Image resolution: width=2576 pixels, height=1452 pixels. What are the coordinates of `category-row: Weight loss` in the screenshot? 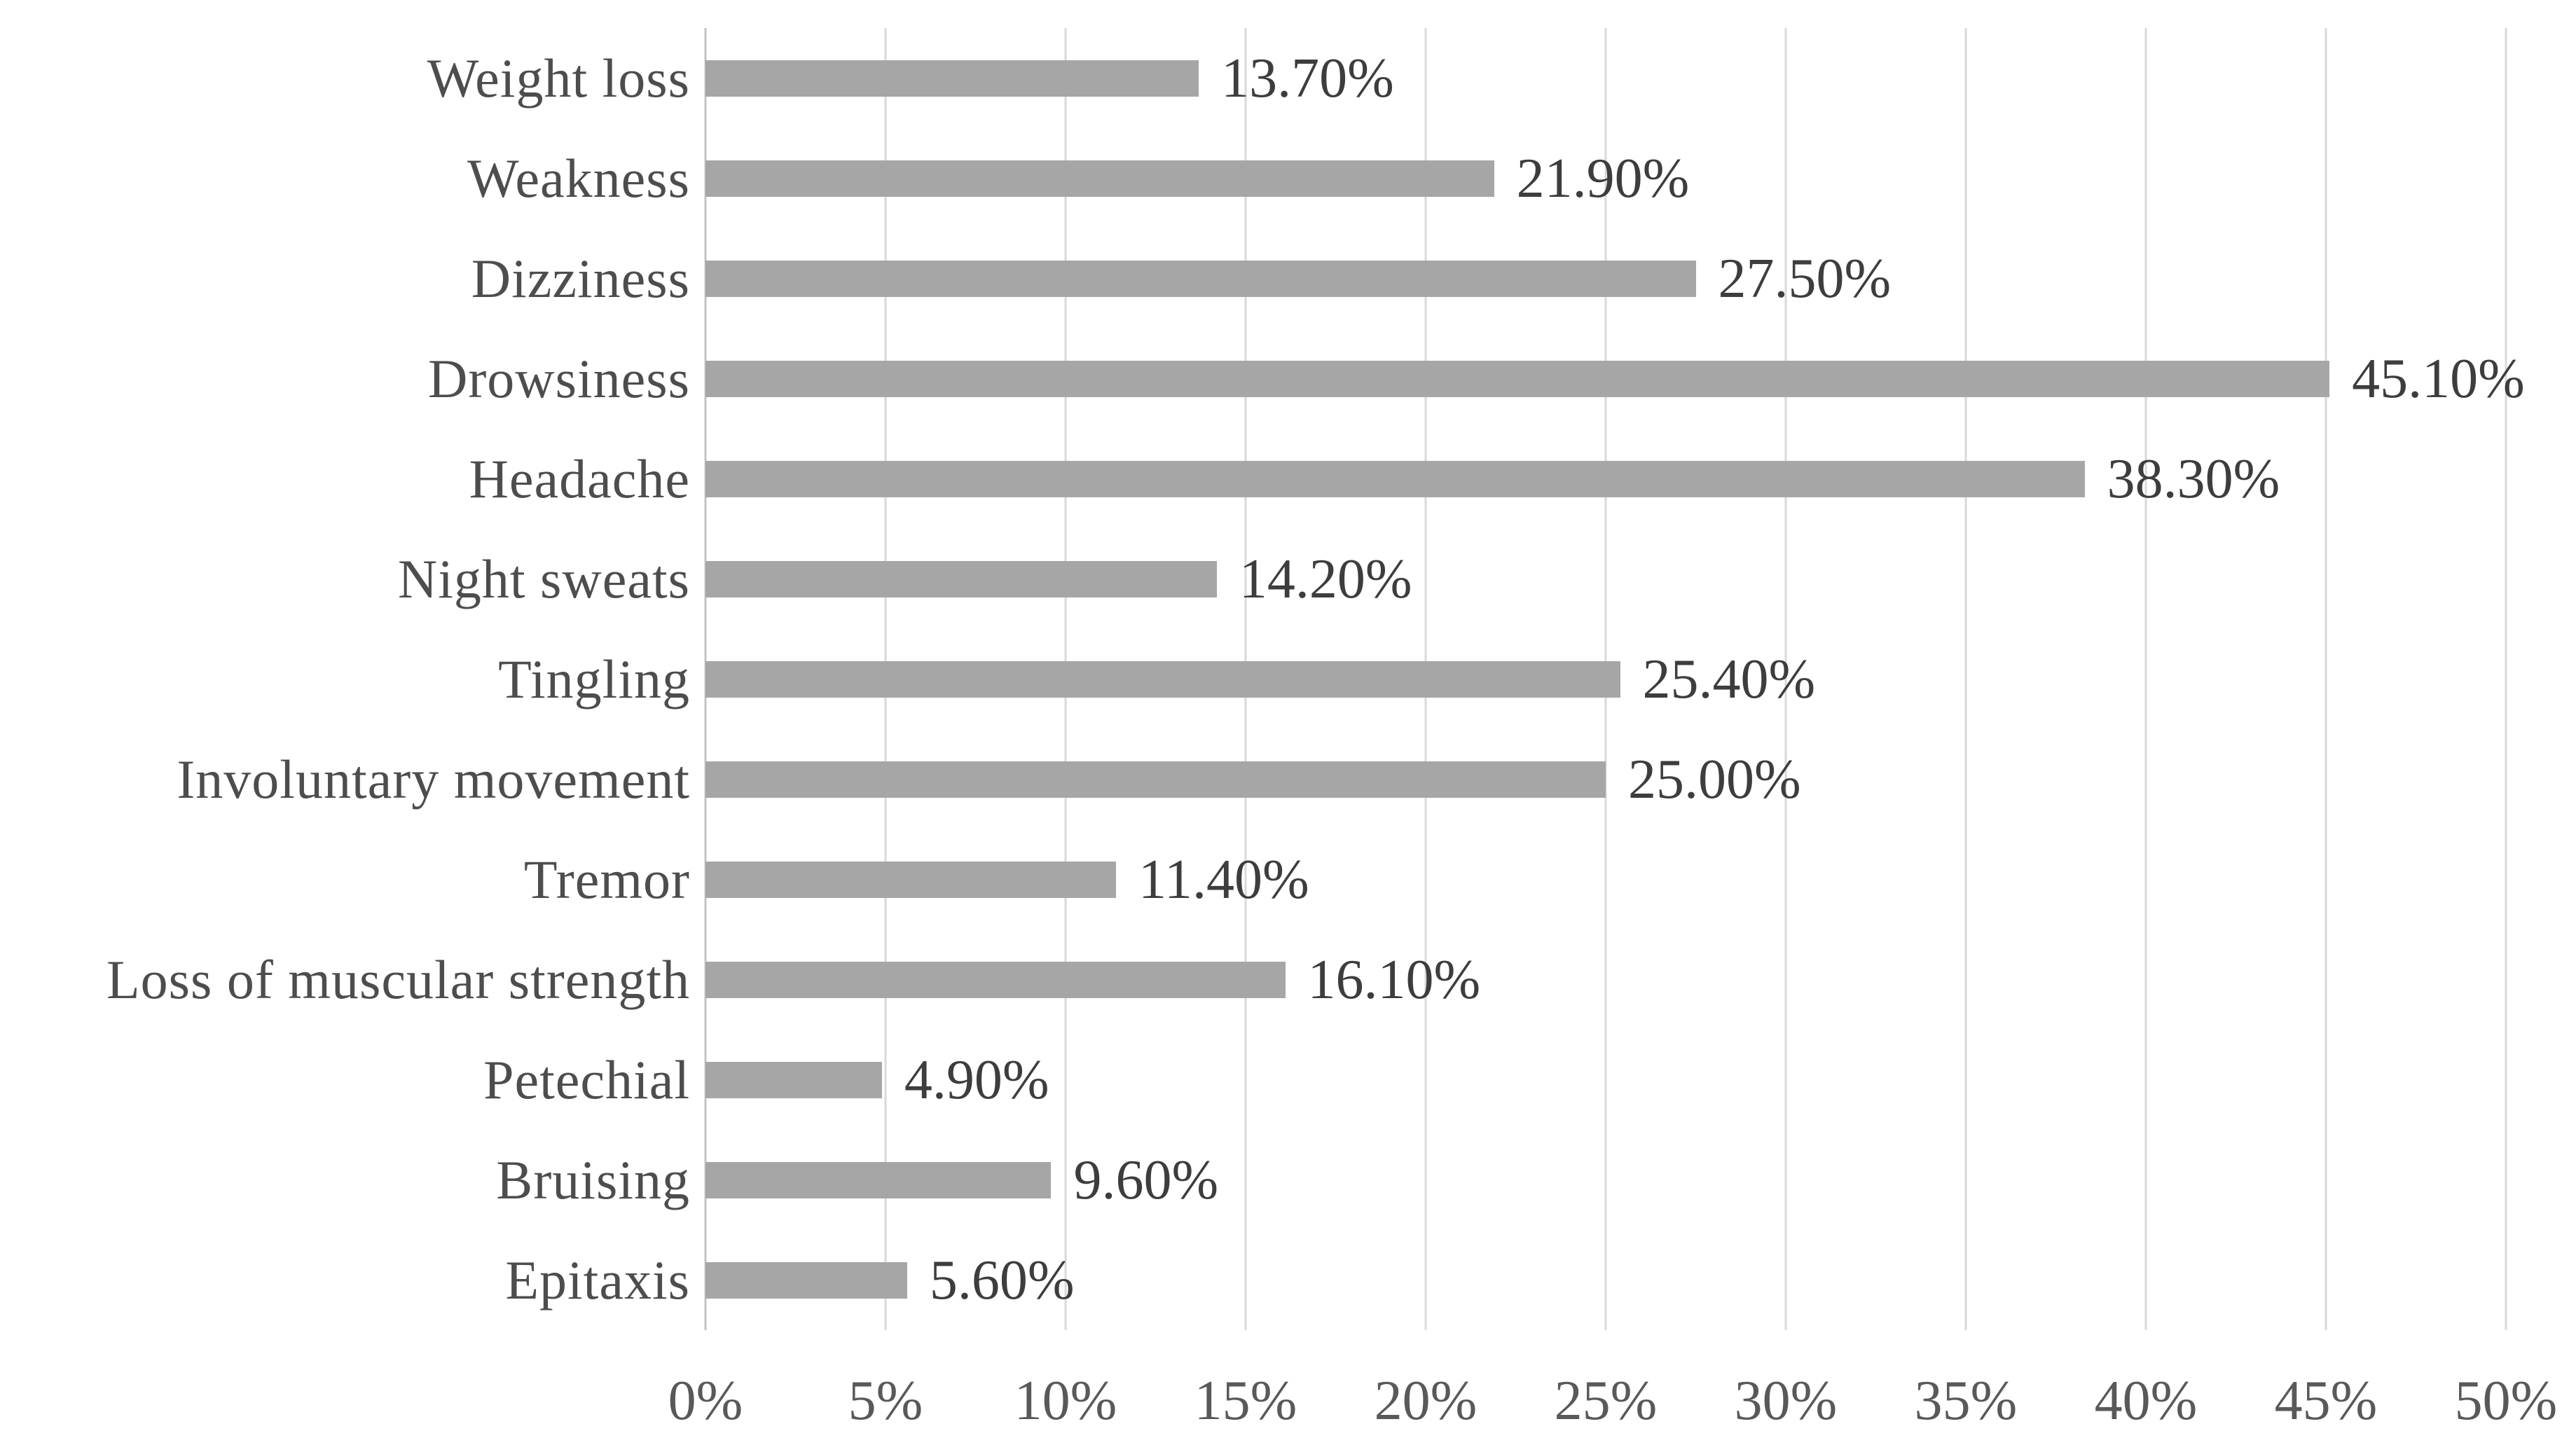 It's located at (345, 78).